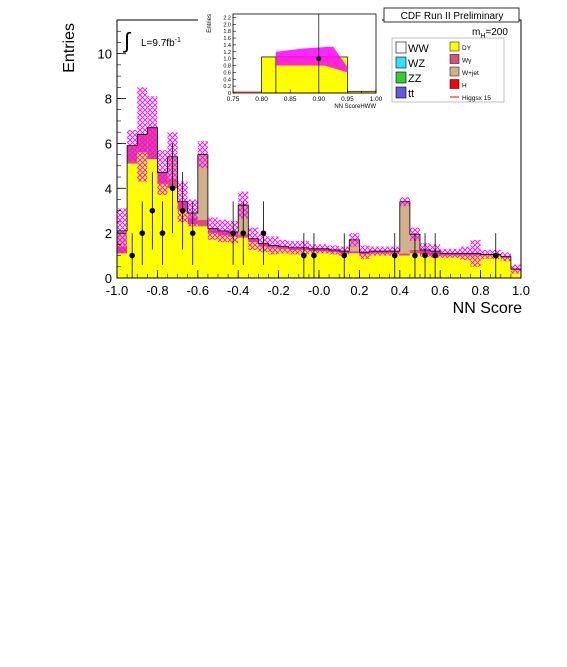 The height and width of the screenshot is (667, 567). What do you see at coordinates (227, 32) in the screenshot?
I see `inset-y-tick-label: 1.8` at bounding box center [227, 32].